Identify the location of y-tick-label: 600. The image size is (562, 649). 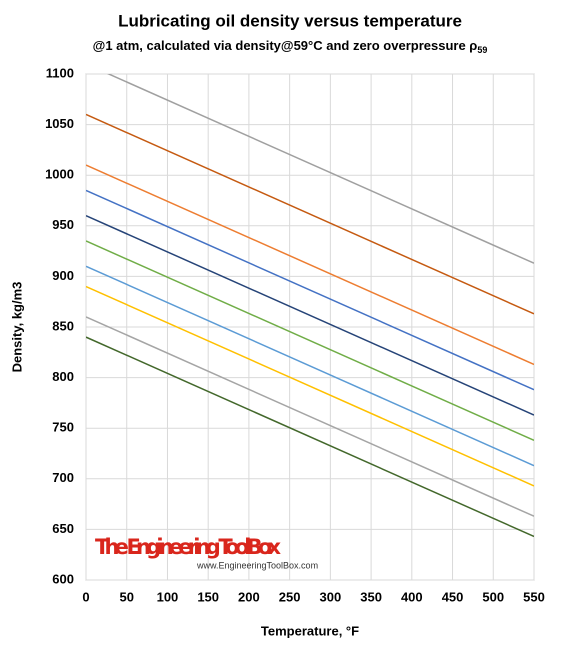
(63, 578).